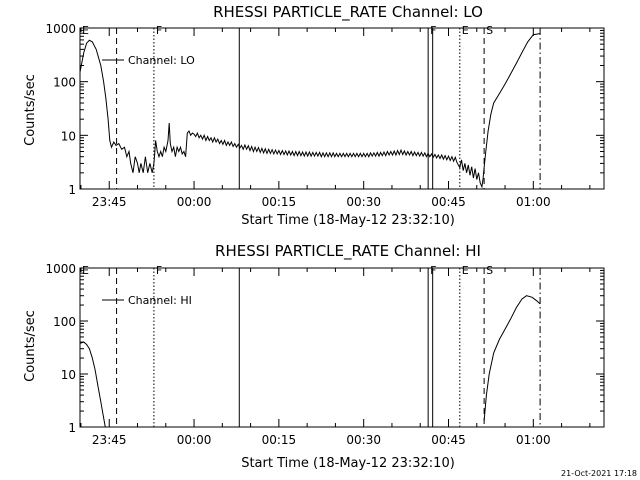 This screenshot has width=640, height=480. I want to click on hi-x-tick-label: 00:00, so click(194, 440).